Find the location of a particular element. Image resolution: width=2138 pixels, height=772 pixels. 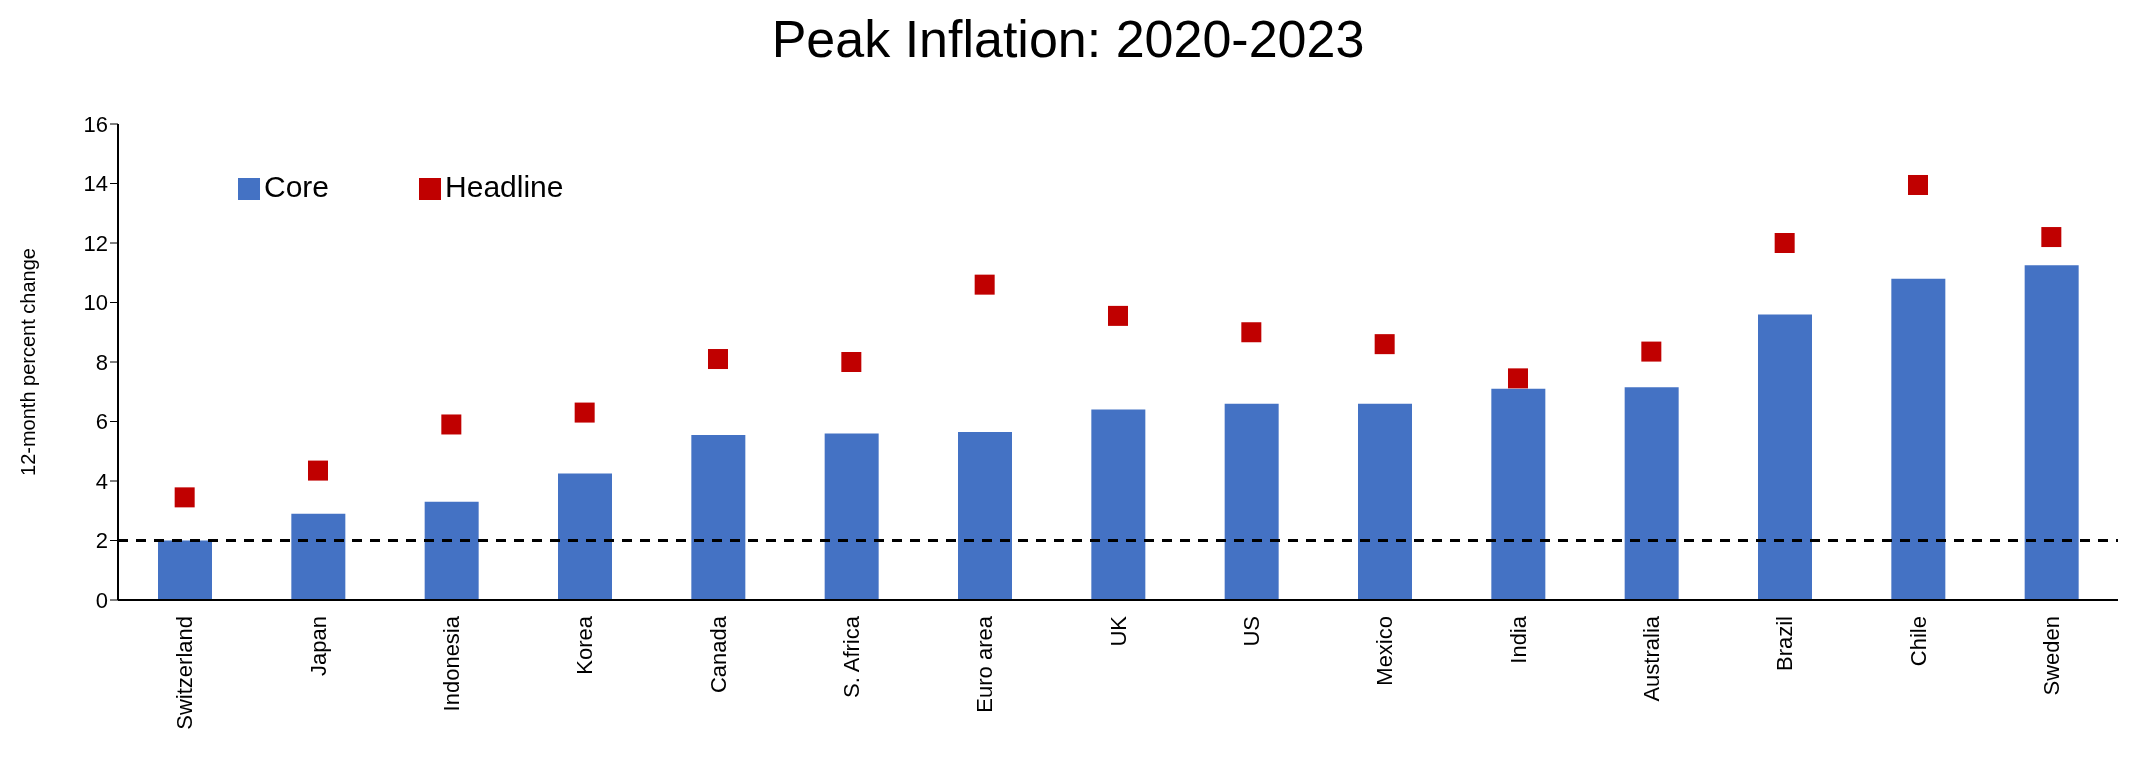

x-tick-label: Mexico is located at coordinates (1385, 651).